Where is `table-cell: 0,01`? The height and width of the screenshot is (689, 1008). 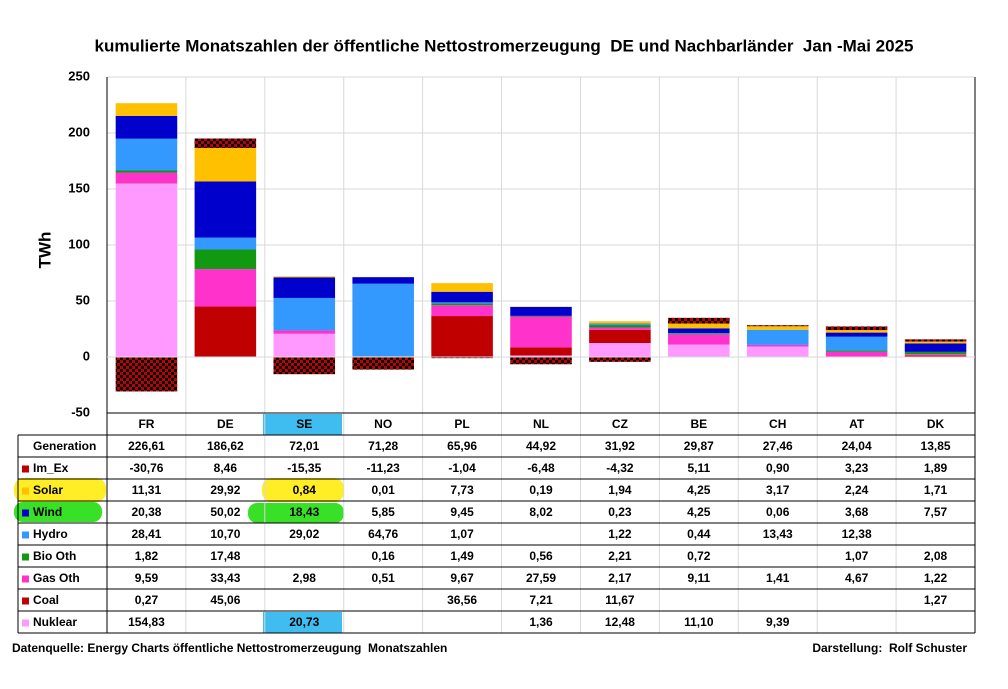 table-cell: 0,01 is located at coordinates (384, 490).